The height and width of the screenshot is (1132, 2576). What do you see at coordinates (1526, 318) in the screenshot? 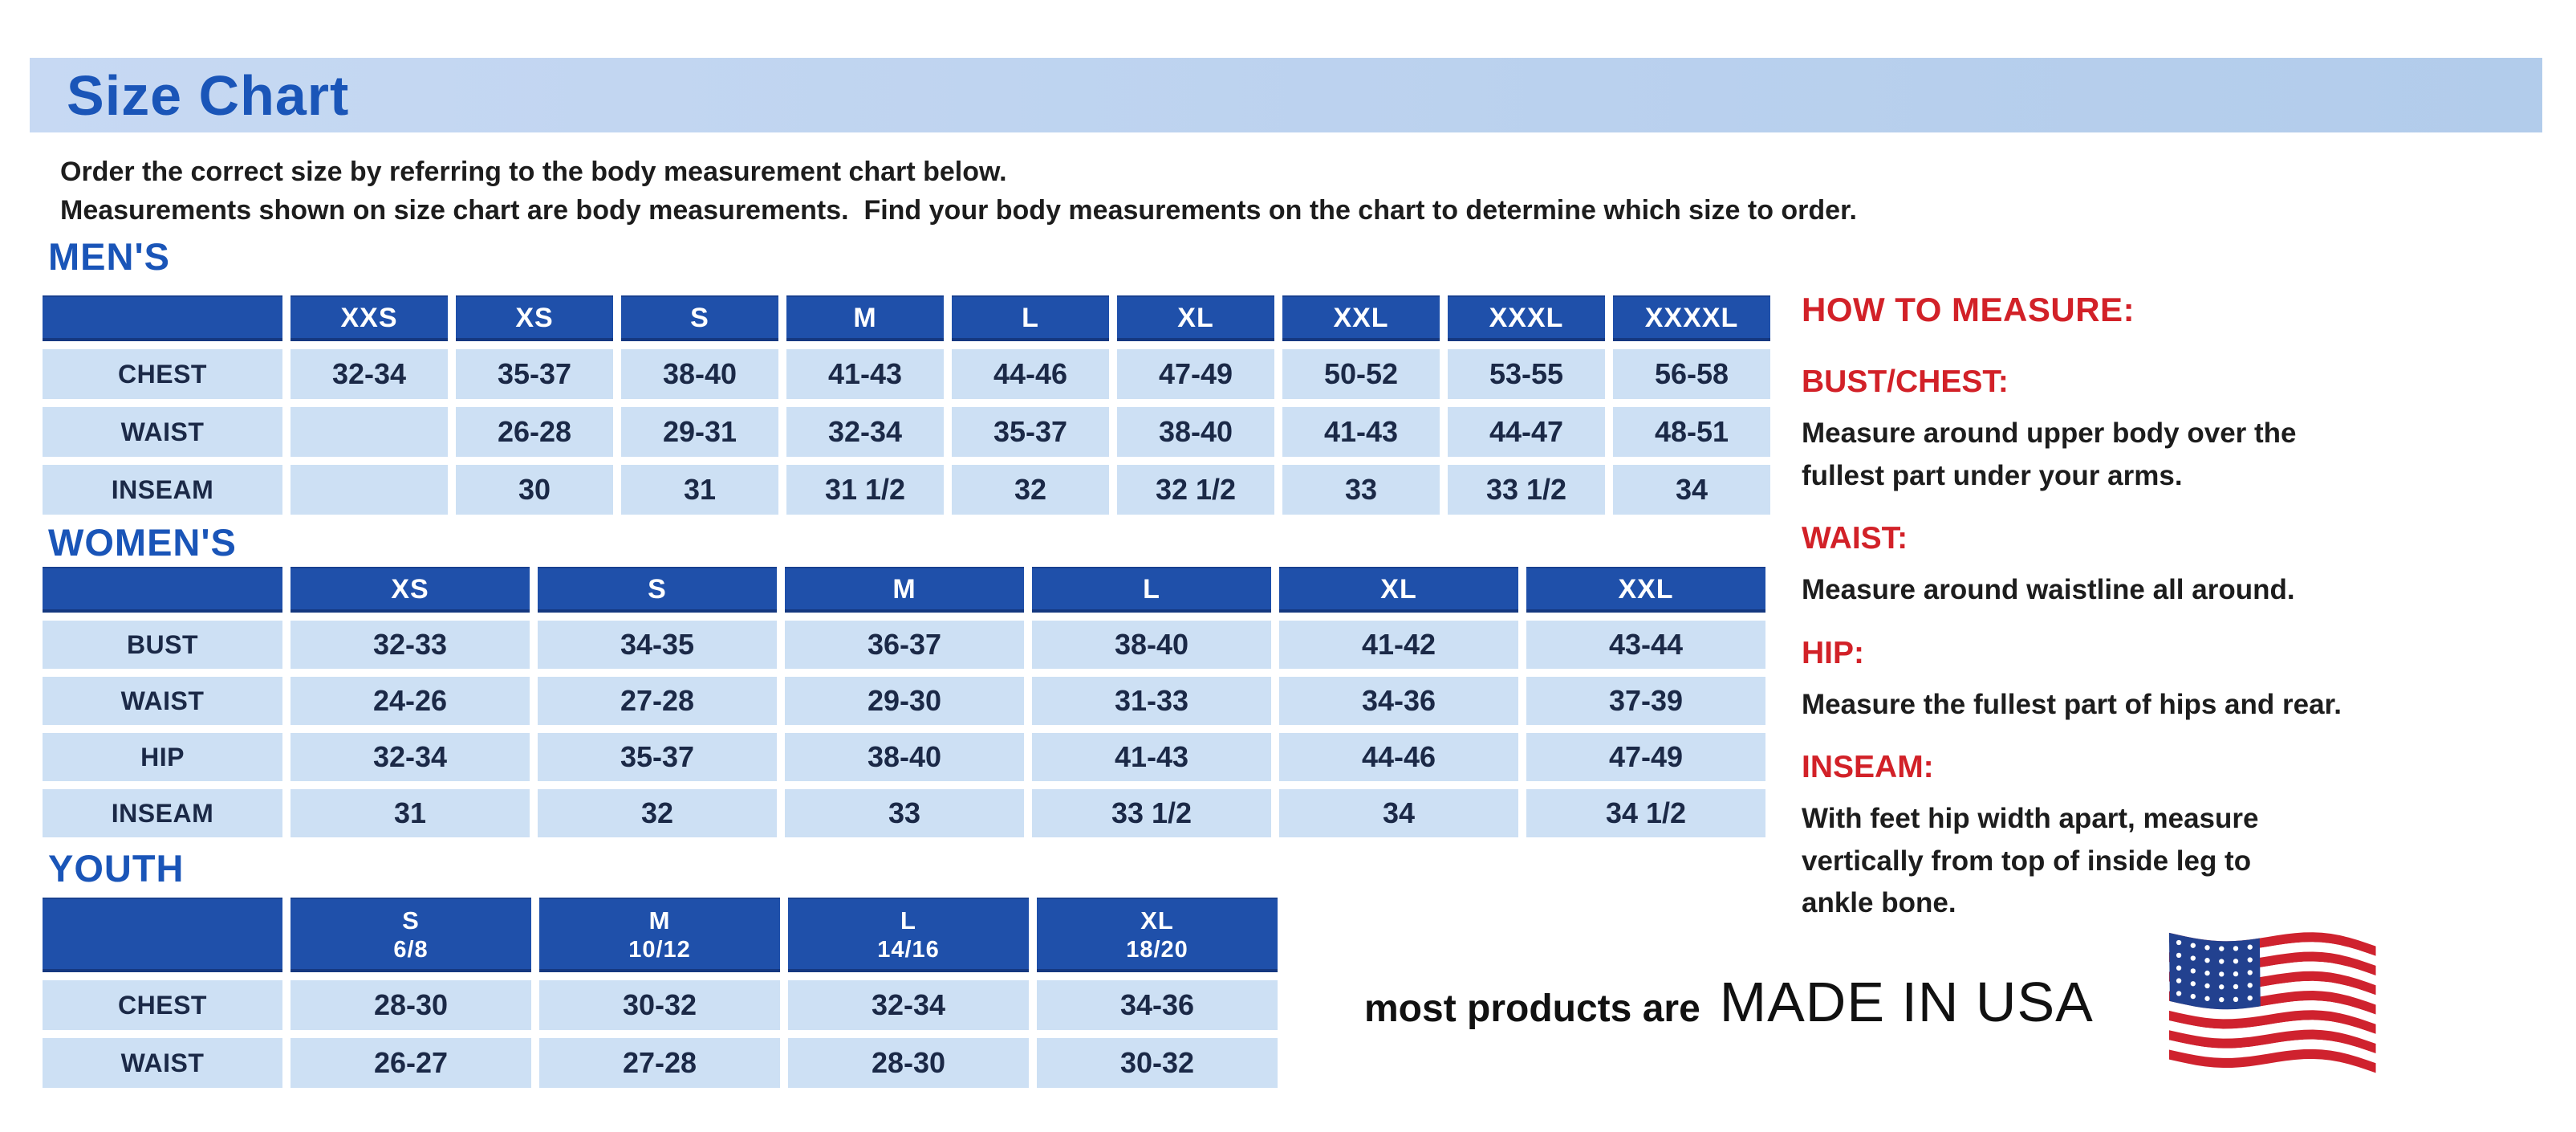
I see `mens-column-header: XXXL` at bounding box center [1526, 318].